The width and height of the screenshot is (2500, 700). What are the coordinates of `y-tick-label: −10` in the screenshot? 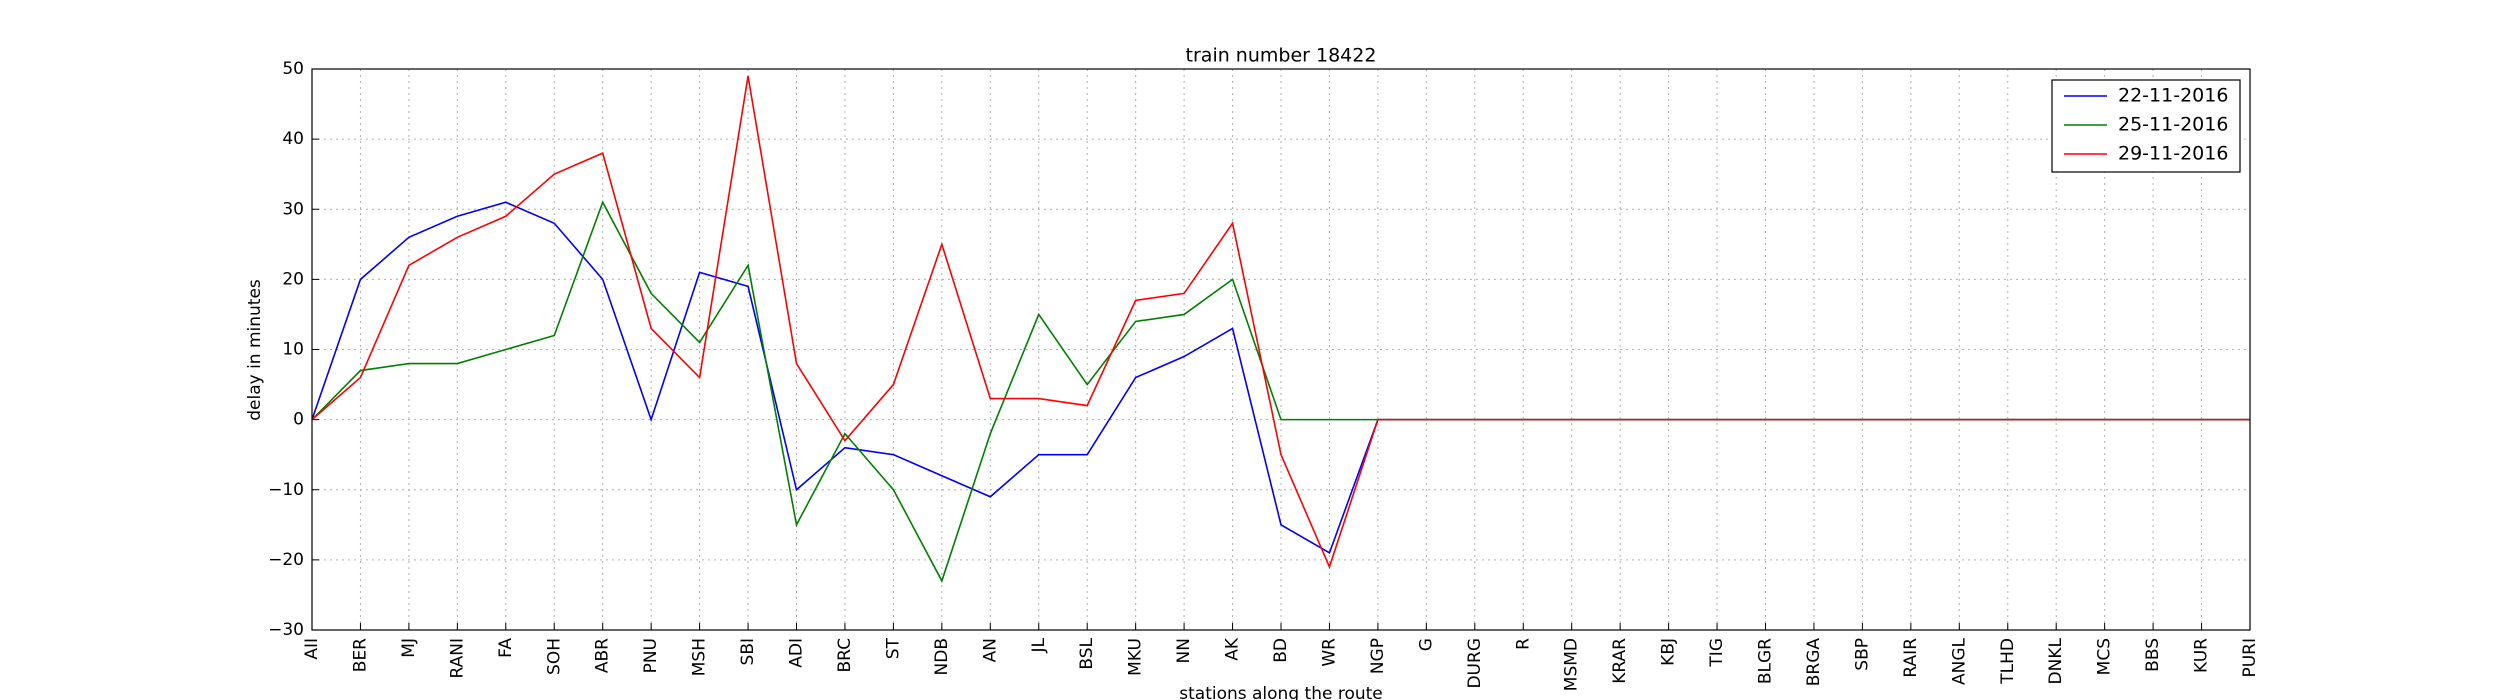 It's located at (286, 490).